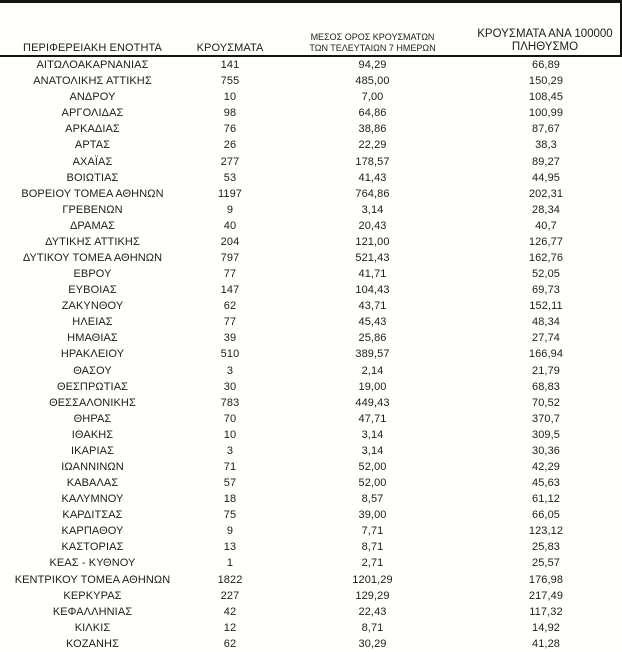 The height and width of the screenshot is (652, 622). Describe the element at coordinates (92, 370) in the screenshot. I see `region-cell: ΘΑΣΟΥ` at that location.